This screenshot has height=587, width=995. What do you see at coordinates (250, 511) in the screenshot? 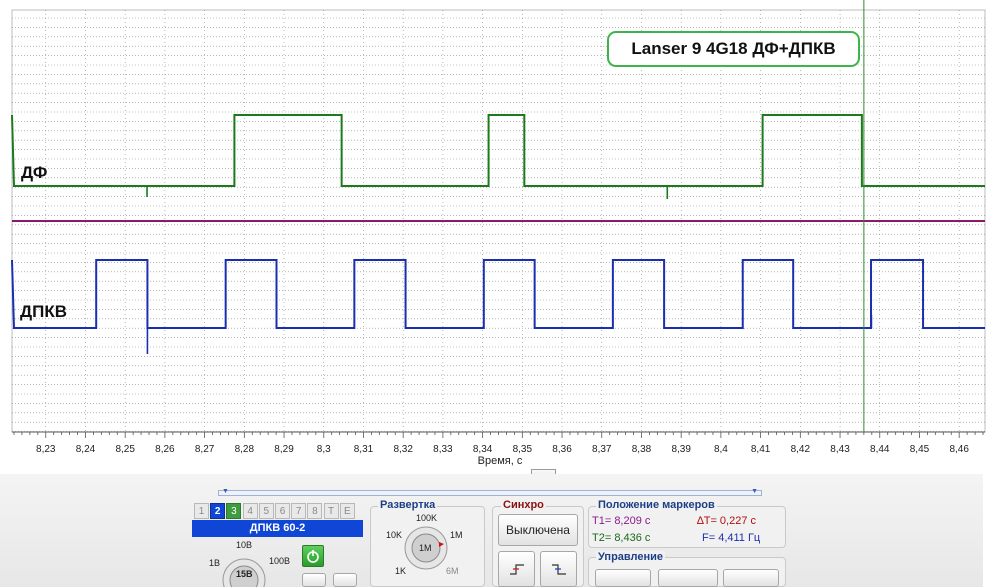
I see `channel-tab-4: 4` at bounding box center [250, 511].